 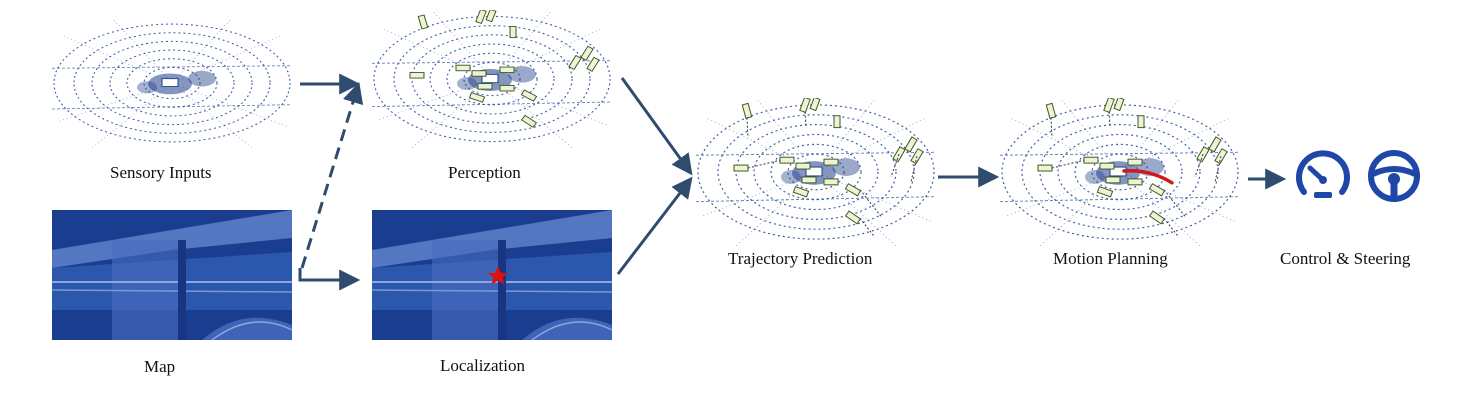 What do you see at coordinates (656, 126) in the screenshot?
I see `arrow-perception-to-prediction` at bounding box center [656, 126].